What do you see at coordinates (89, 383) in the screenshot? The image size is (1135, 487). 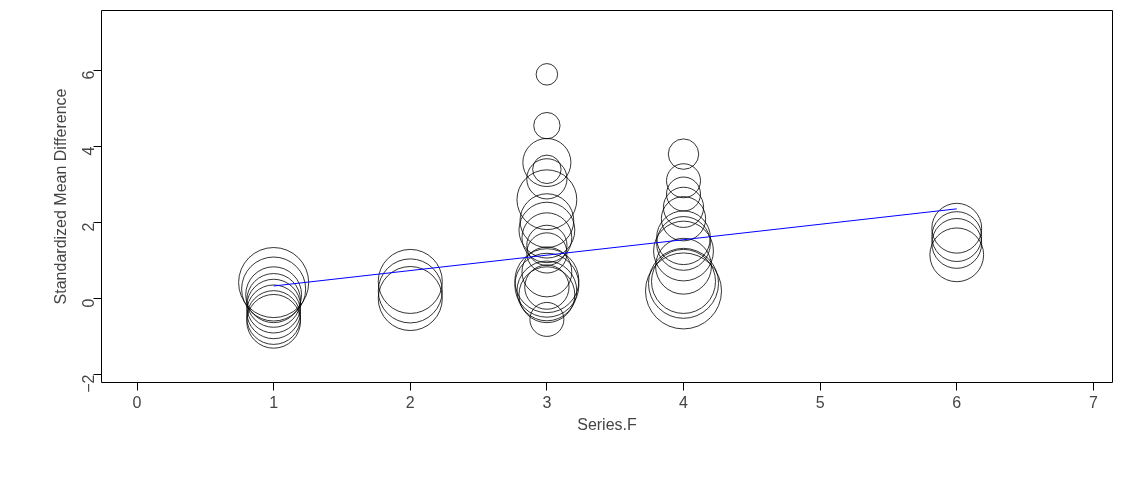 I see `y-tick-label: −2` at bounding box center [89, 383].